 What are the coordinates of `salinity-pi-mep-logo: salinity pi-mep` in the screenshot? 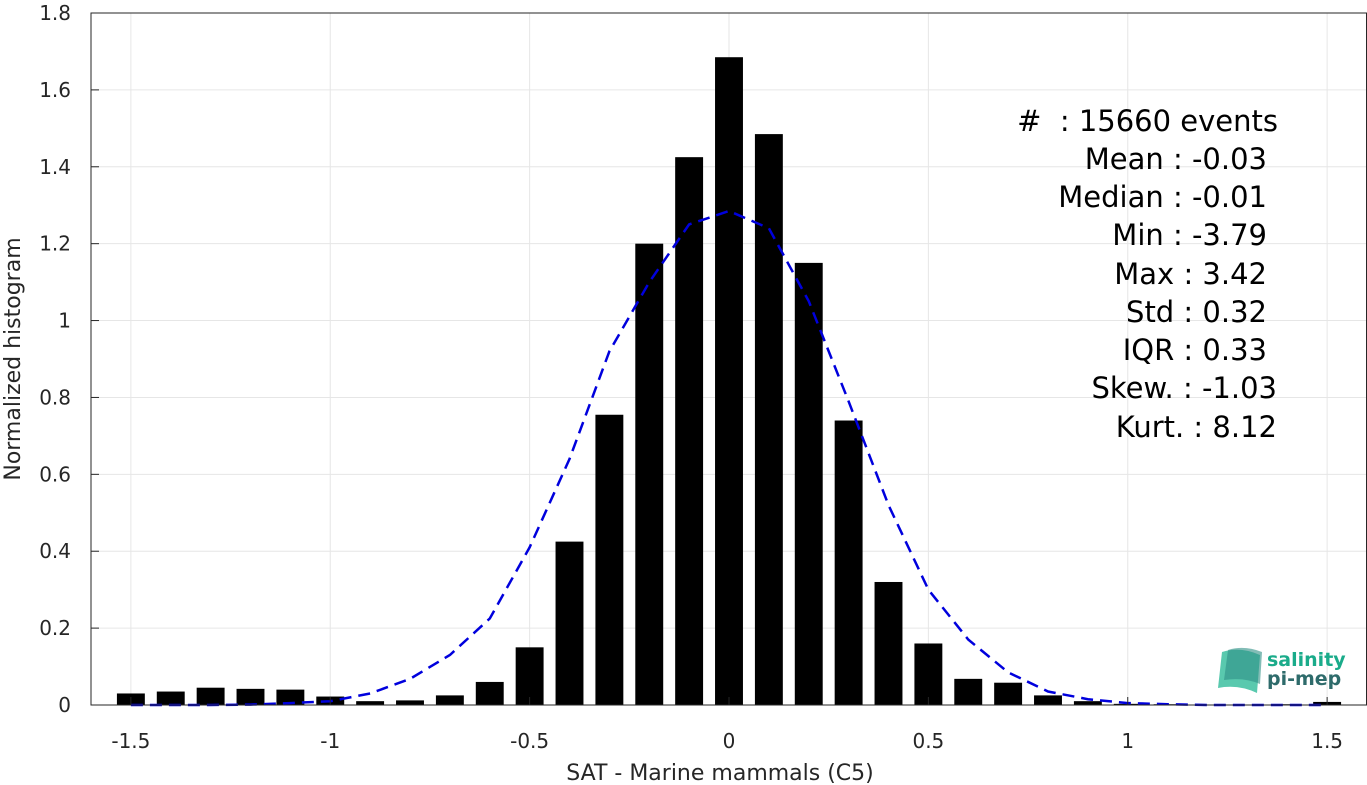 It's located at (1282, 670).